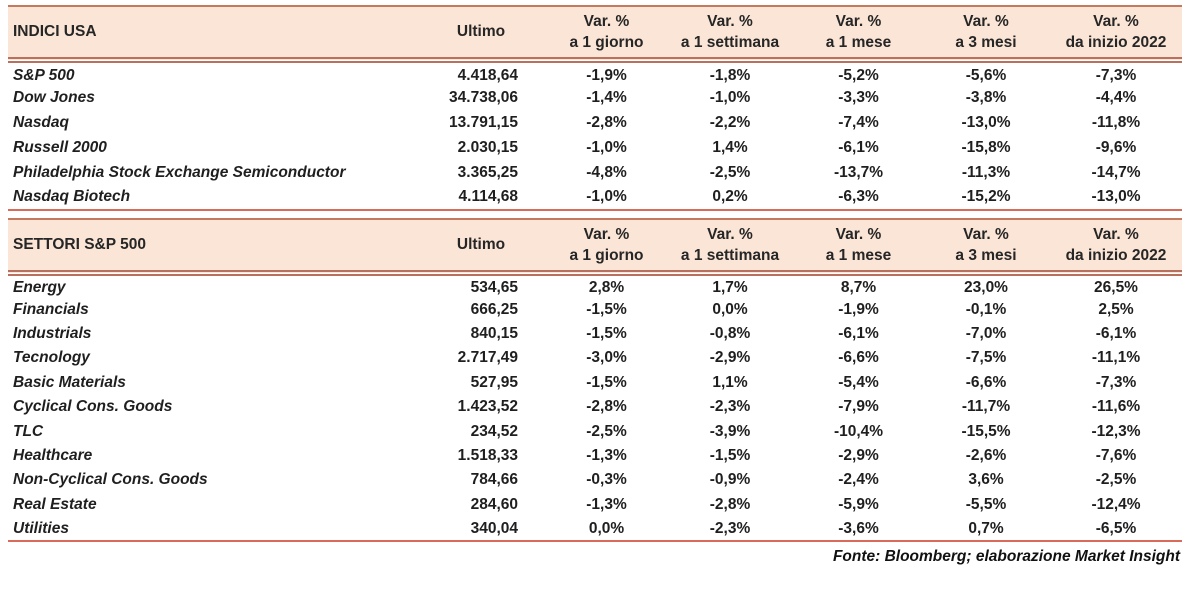  I want to click on var-header-line2: da inizio 2022, so click(1116, 255).